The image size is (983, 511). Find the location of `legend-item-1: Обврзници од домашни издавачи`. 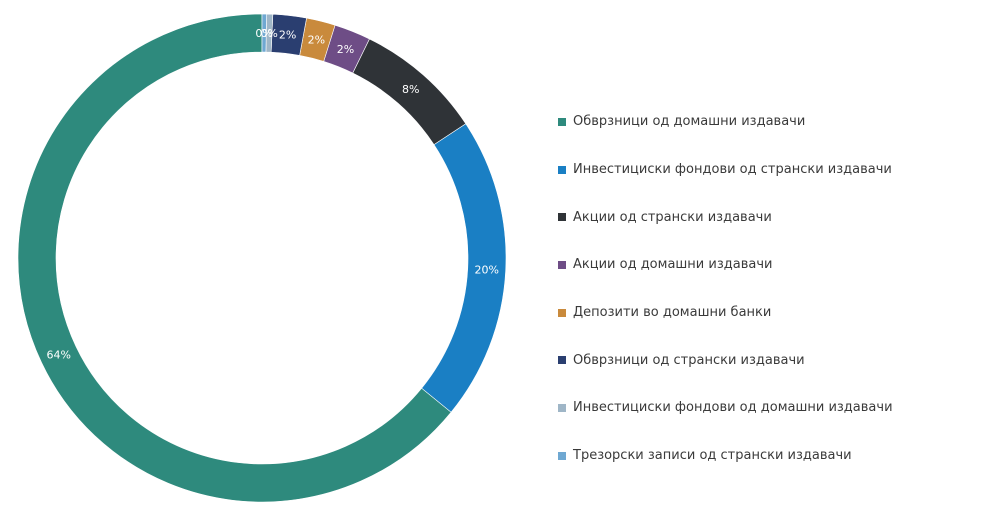

legend-item-1: Обврзници од домашни издавачи is located at coordinates (770, 122).